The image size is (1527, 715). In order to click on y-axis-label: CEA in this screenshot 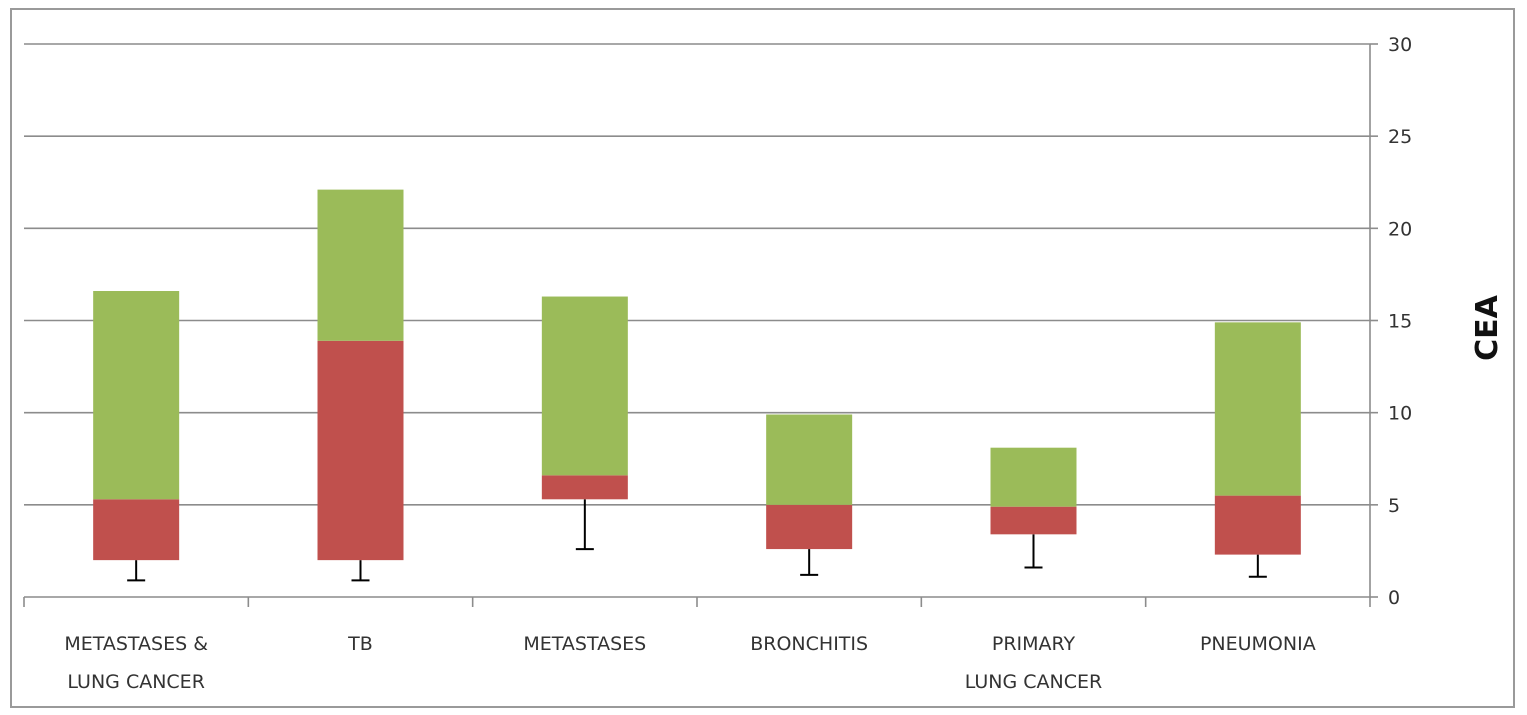, I will do `click(1487, 327)`.